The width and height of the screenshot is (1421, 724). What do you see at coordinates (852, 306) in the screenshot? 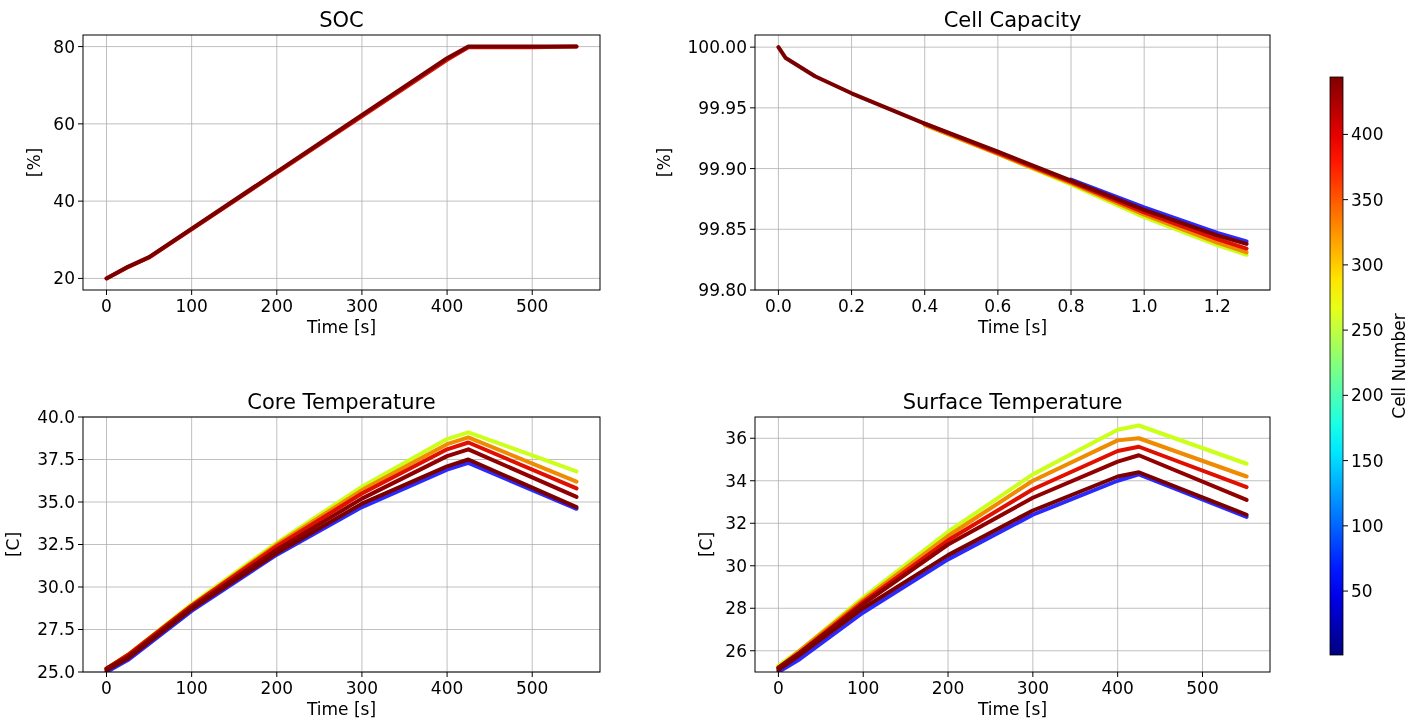
I see `x-tick-label: 0.2` at bounding box center [852, 306].